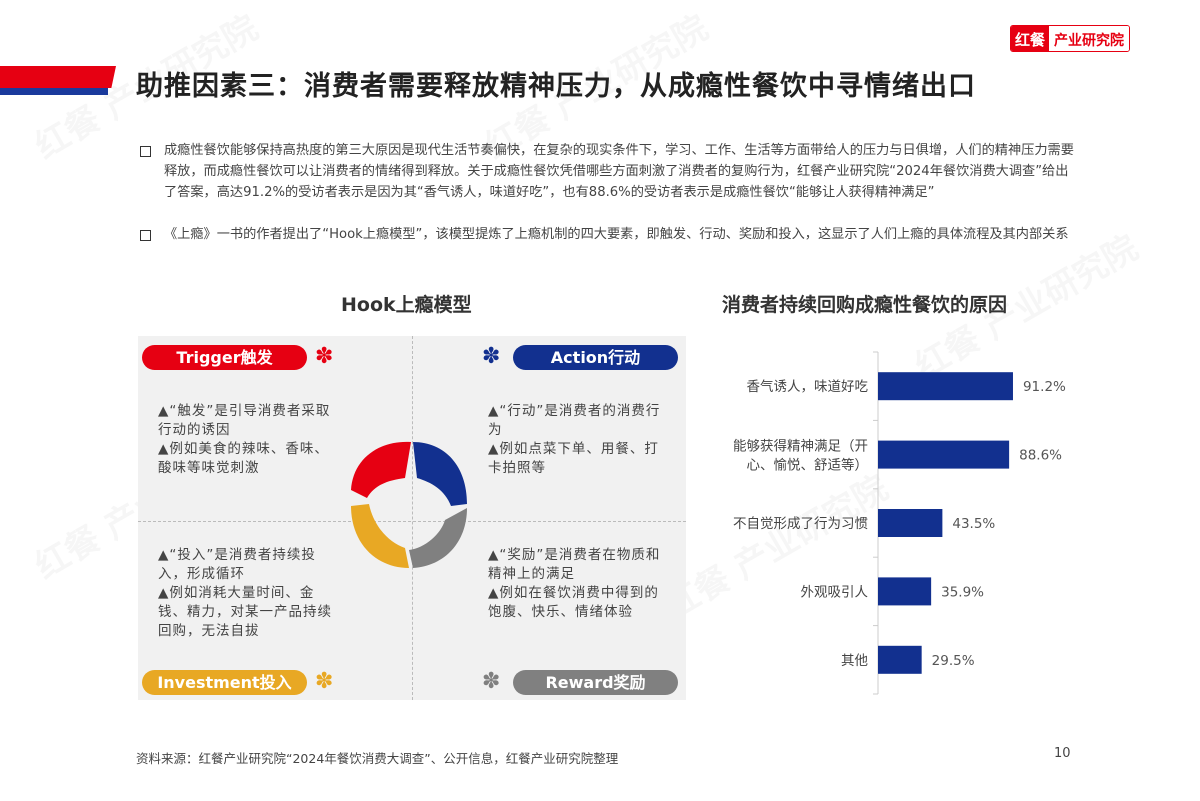  I want to click on reward-label: Reward奖励, so click(595, 682).